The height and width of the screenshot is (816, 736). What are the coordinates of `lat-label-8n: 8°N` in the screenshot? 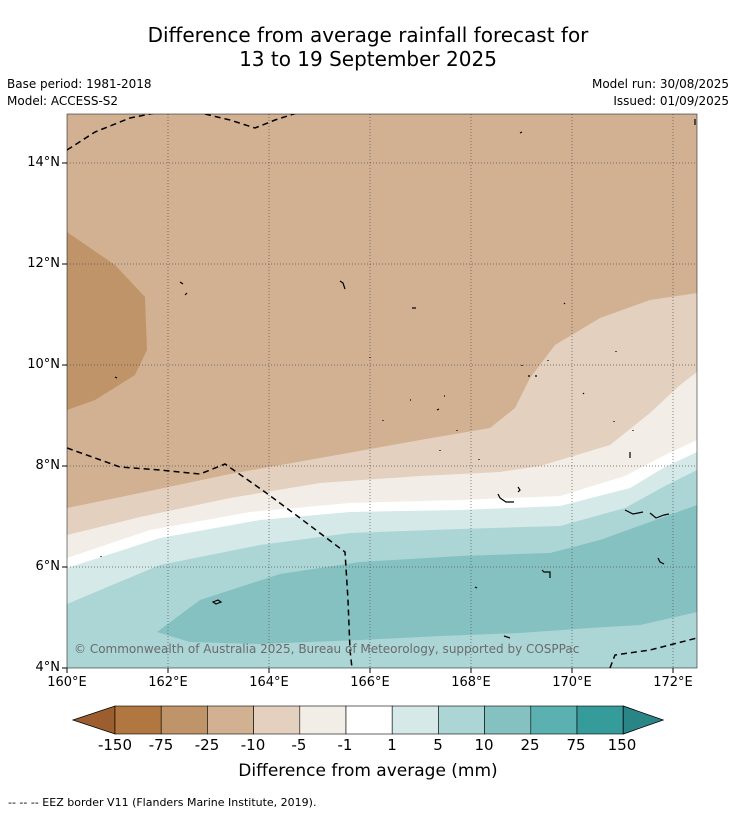 It's located at (48, 465).